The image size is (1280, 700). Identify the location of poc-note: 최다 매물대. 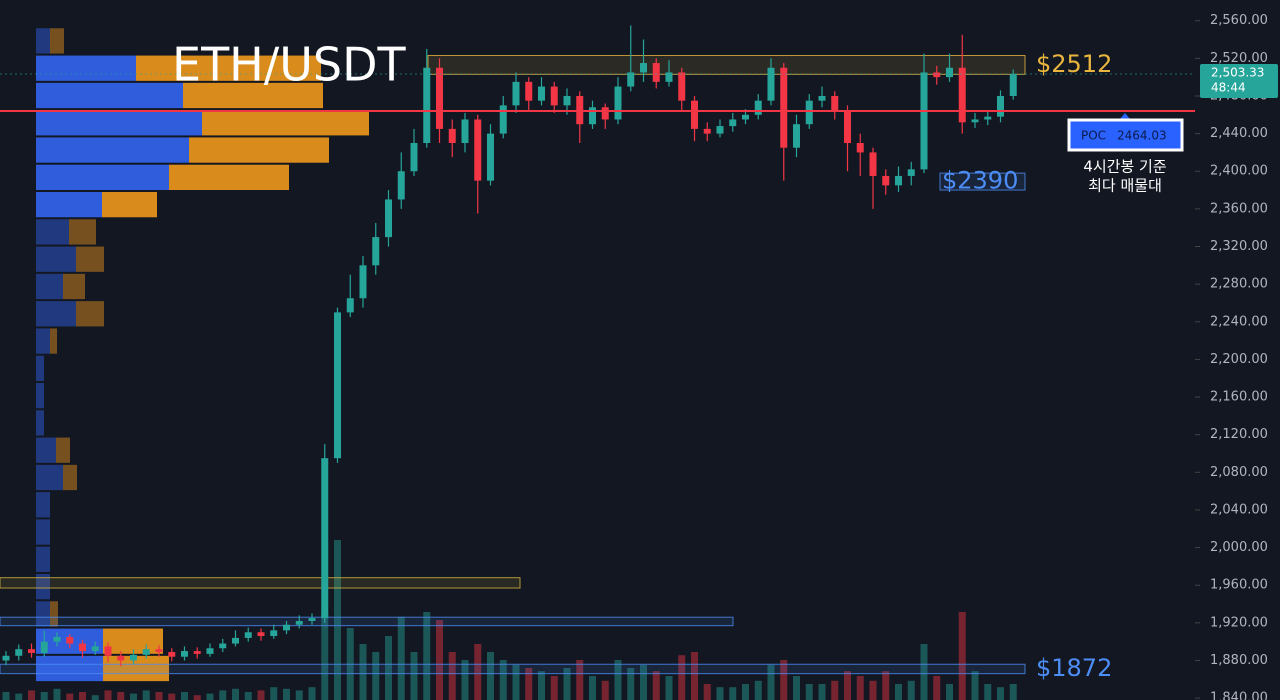
(1125, 186).